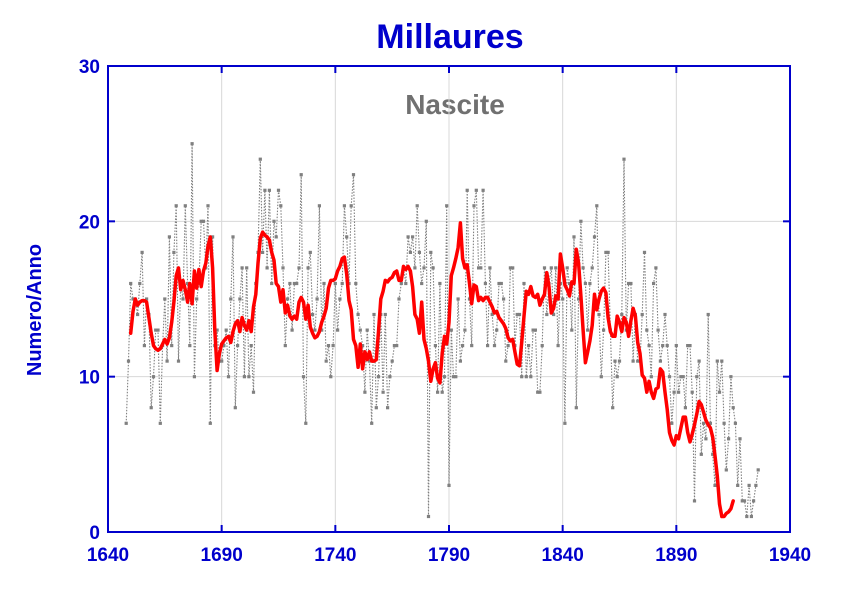  I want to click on y-tick-label: 0, so click(94, 533).